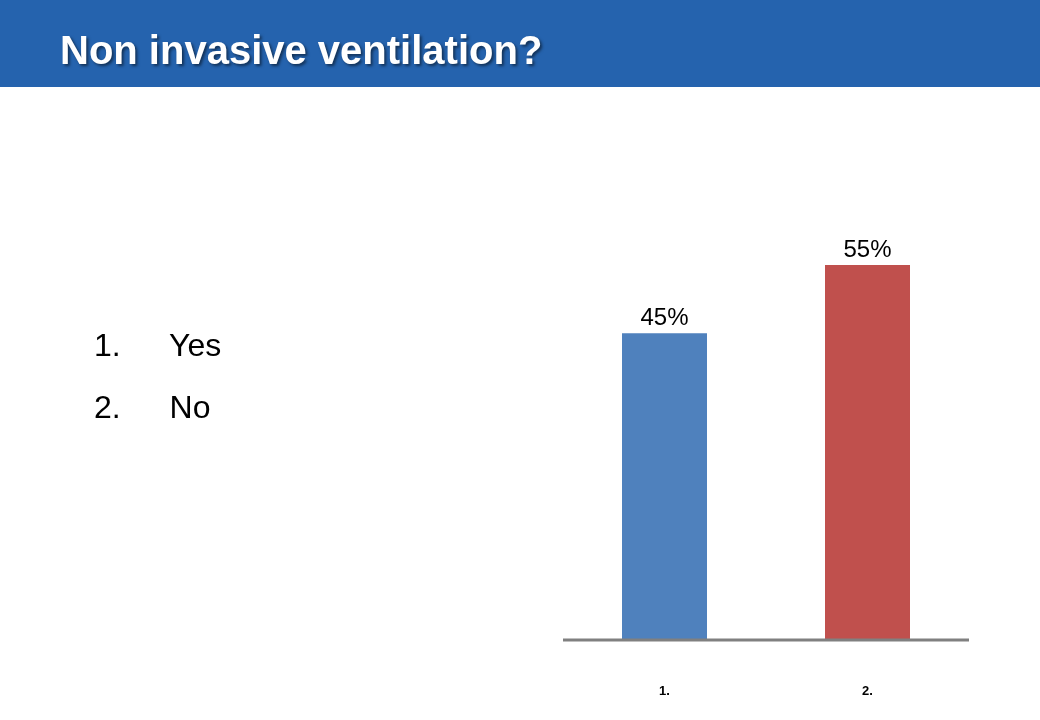  Describe the element at coordinates (158, 345) in the screenshot. I see `text: 1. Yes` at that location.